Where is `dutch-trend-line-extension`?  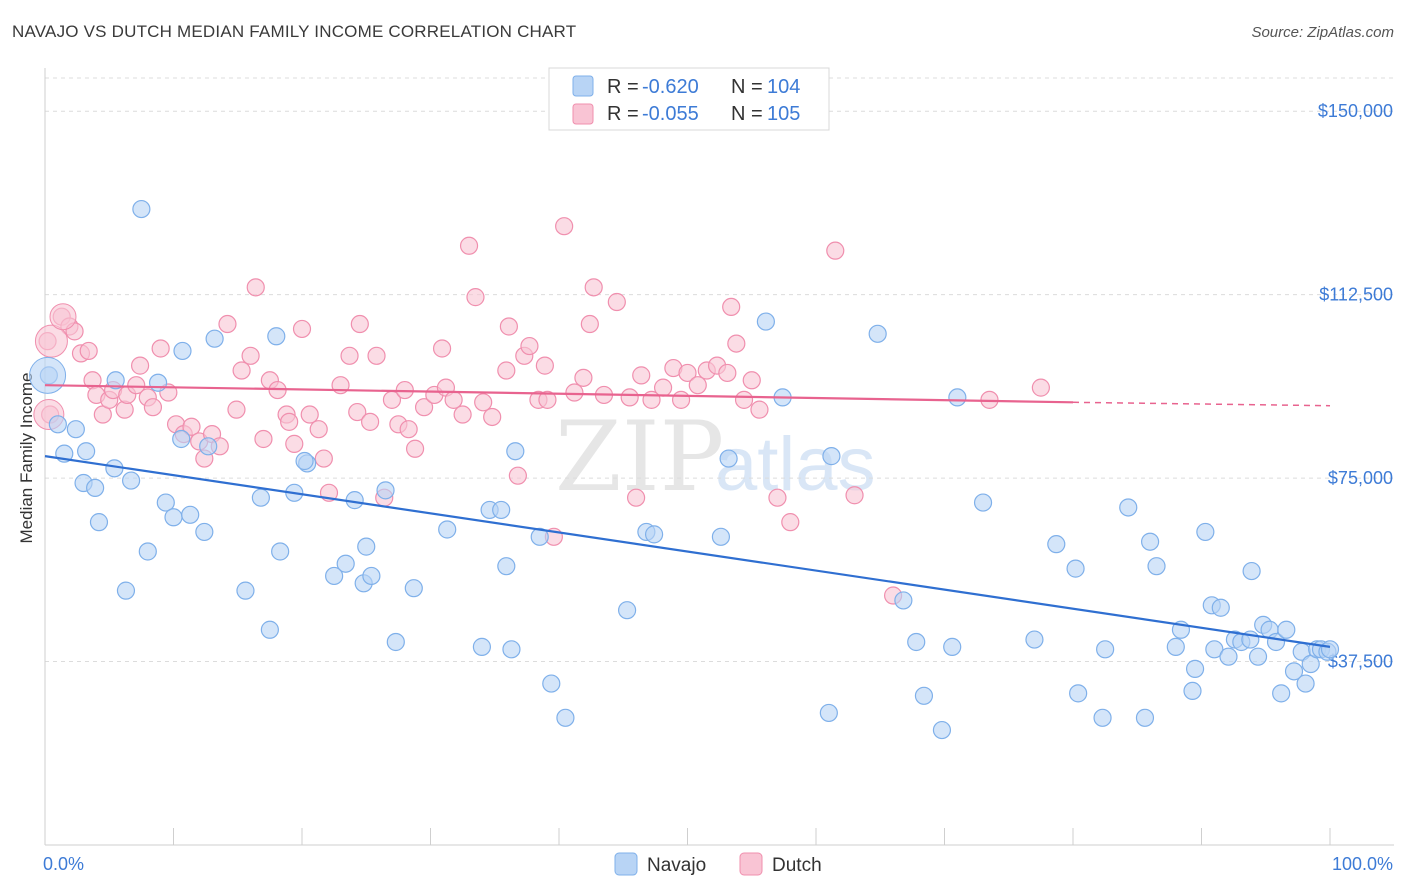 dutch-trend-line-extension is located at coordinates (1201, 404).